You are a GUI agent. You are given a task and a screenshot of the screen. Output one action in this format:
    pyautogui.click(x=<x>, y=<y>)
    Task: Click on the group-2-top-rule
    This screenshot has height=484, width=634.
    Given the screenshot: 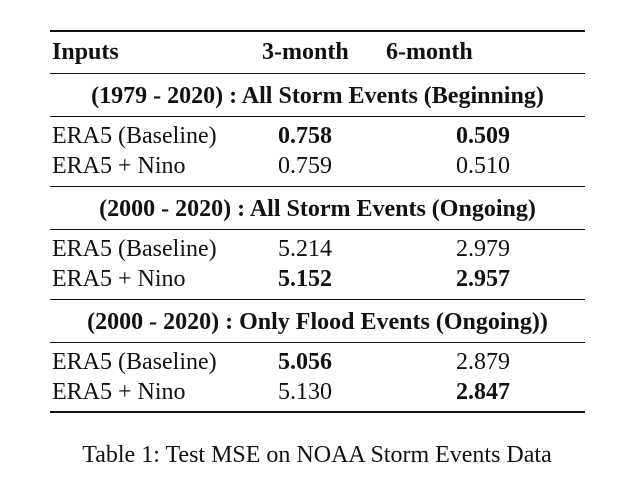 What is the action you would take?
    pyautogui.click(x=317, y=186)
    